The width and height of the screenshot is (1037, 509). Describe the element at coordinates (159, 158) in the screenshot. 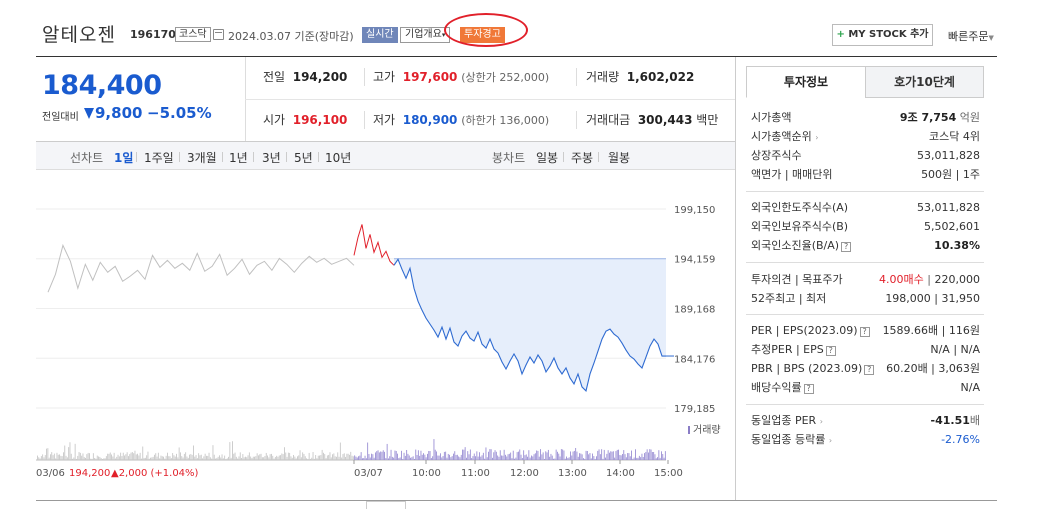

I see `period-1w: 1주일` at that location.